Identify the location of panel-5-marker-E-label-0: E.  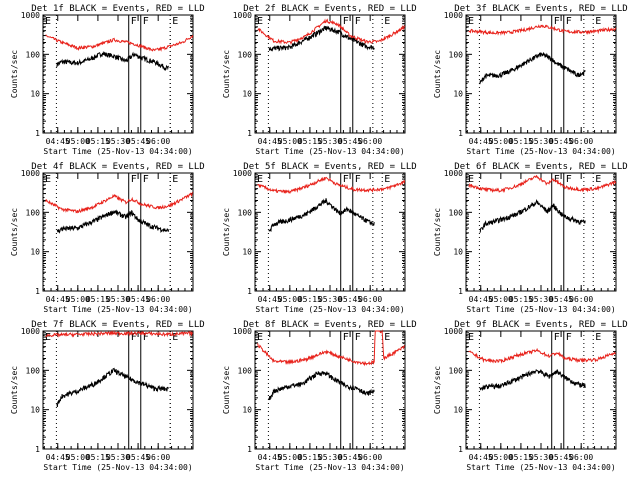
(260, 179).